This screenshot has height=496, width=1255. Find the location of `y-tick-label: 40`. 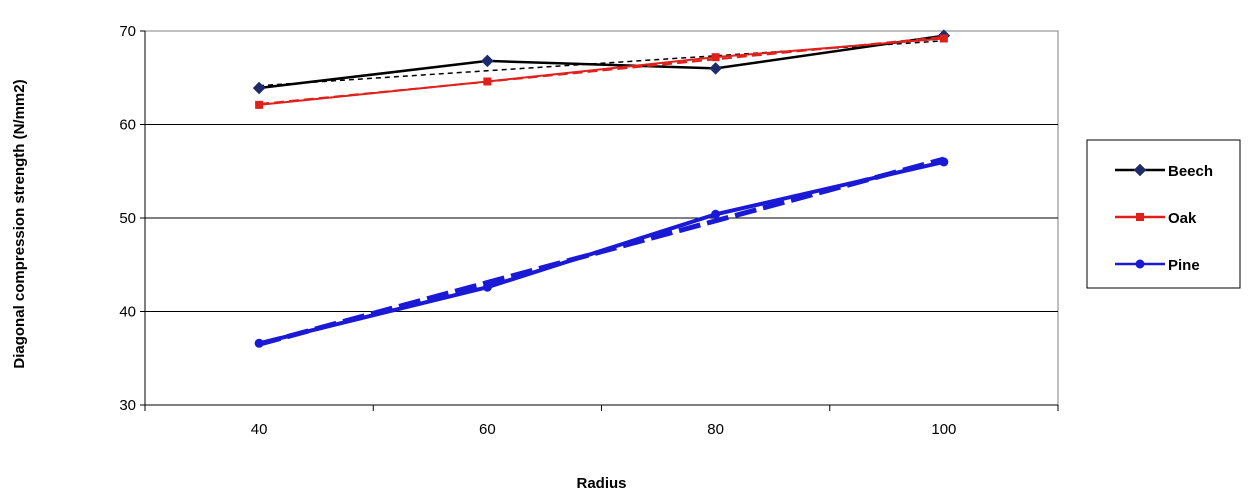

y-tick-label: 40 is located at coordinates (127, 312).